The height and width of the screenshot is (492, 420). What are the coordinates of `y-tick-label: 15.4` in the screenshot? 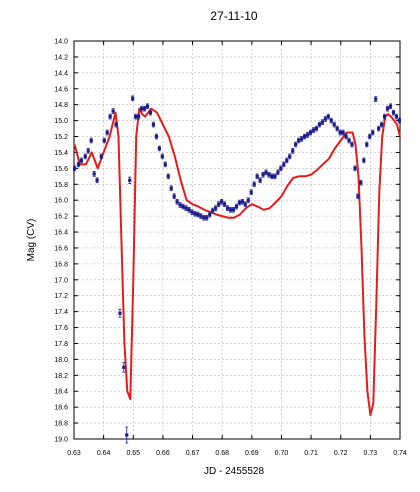 It's located at (61, 153).